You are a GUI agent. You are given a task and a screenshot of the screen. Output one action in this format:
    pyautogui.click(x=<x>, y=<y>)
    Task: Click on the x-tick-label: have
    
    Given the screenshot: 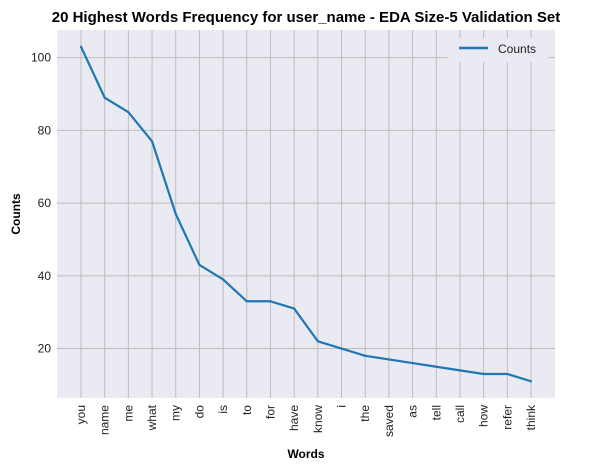 What is the action you would take?
    pyautogui.click(x=294, y=418)
    